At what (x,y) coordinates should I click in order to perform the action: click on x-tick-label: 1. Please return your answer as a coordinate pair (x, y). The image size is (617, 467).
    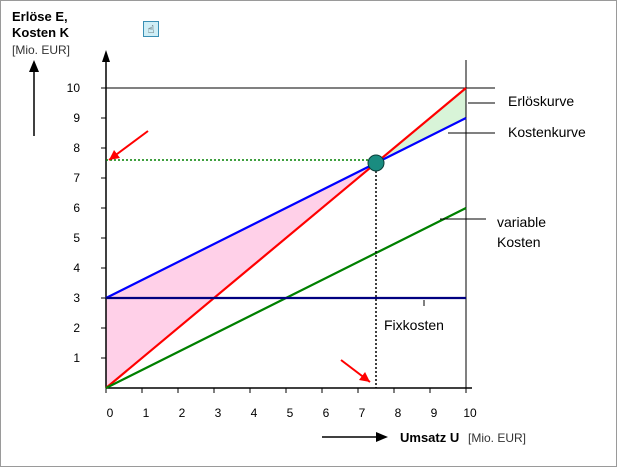
    Looking at the image, I should click on (146, 413).